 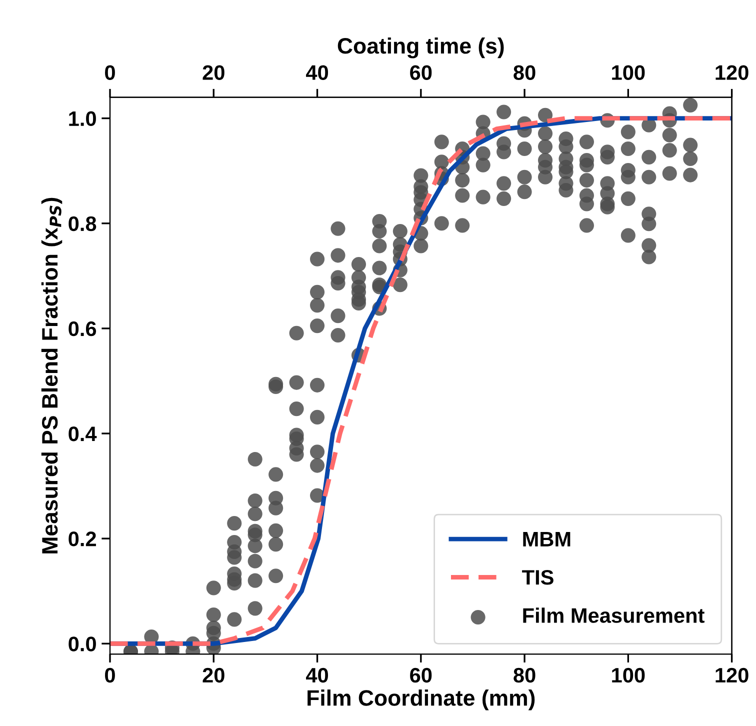 I want to click on x2-tick-label: 120, so click(x=732, y=72).